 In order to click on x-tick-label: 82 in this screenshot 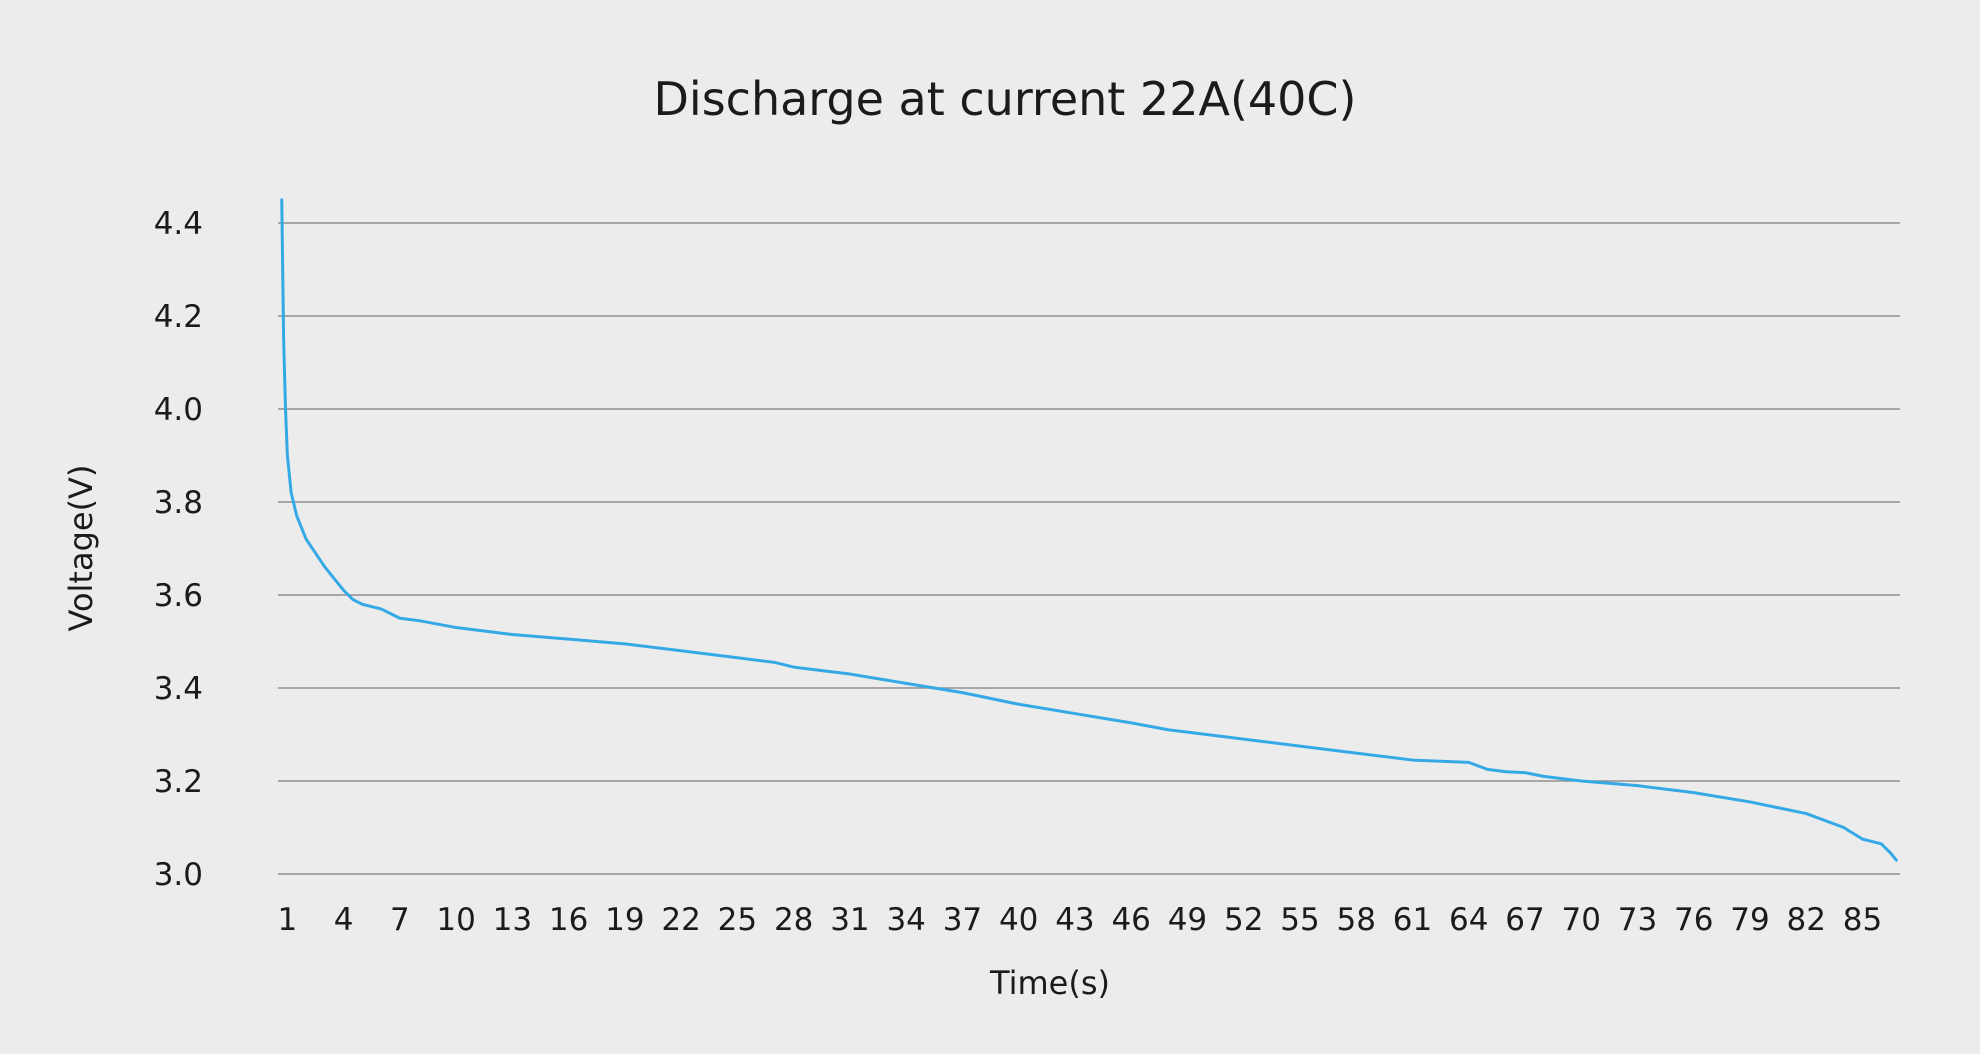, I will do `click(1806, 920)`.